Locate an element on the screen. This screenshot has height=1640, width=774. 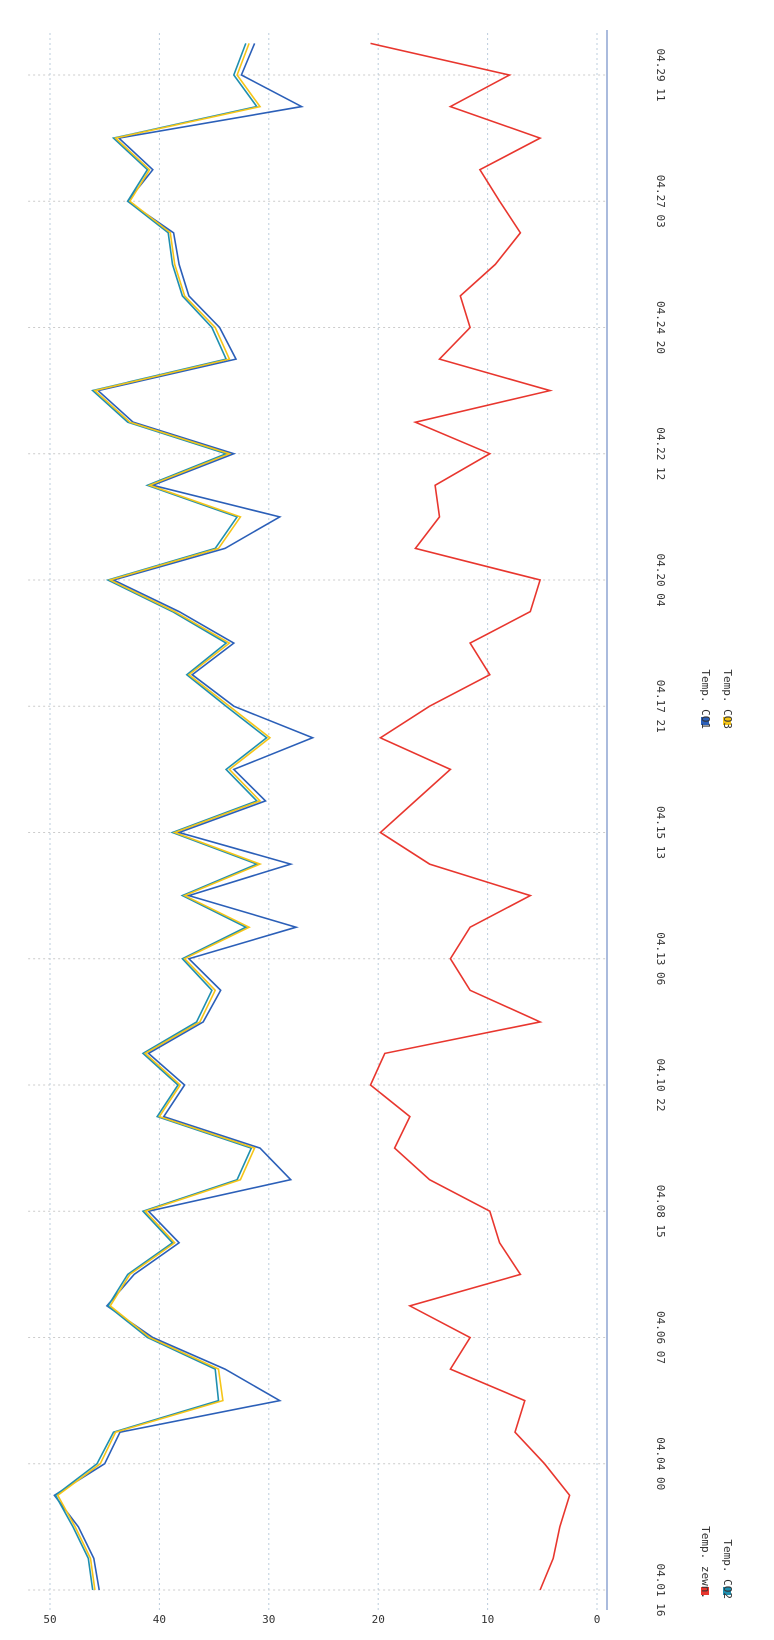
x-tick-label: 04.15 13 is located at coordinates (660, 832).